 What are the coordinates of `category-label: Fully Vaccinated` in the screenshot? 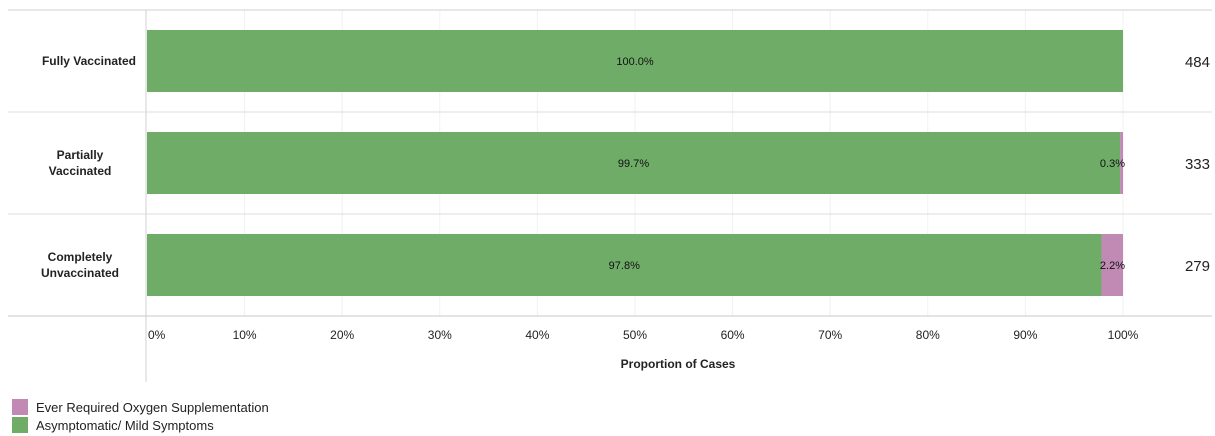 It's located at (89, 61).